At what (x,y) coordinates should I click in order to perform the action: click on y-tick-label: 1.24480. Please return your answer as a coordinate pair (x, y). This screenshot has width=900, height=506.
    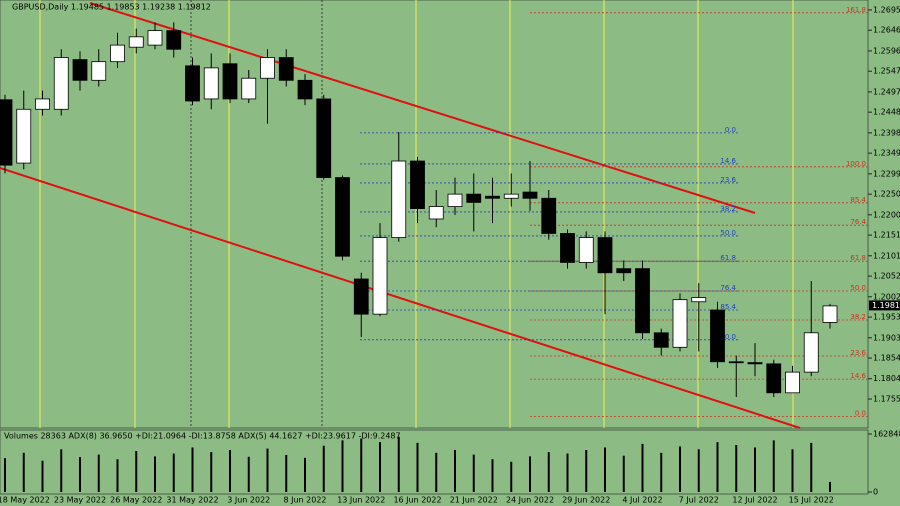
    Looking at the image, I should click on (886, 112).